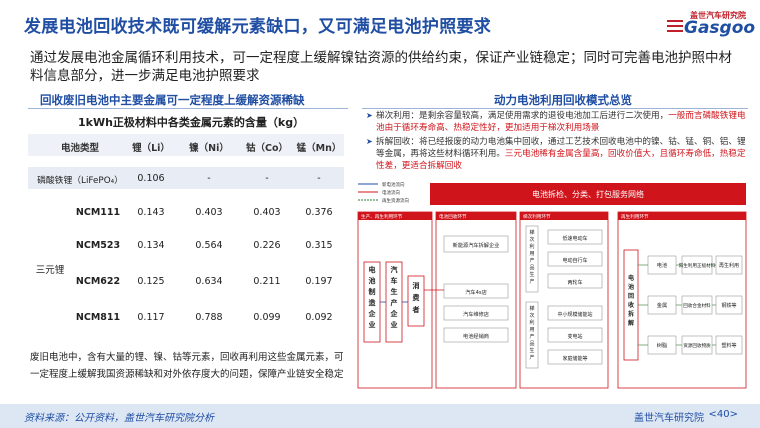  I want to click on regen-left-label: 金属, so click(662, 305).